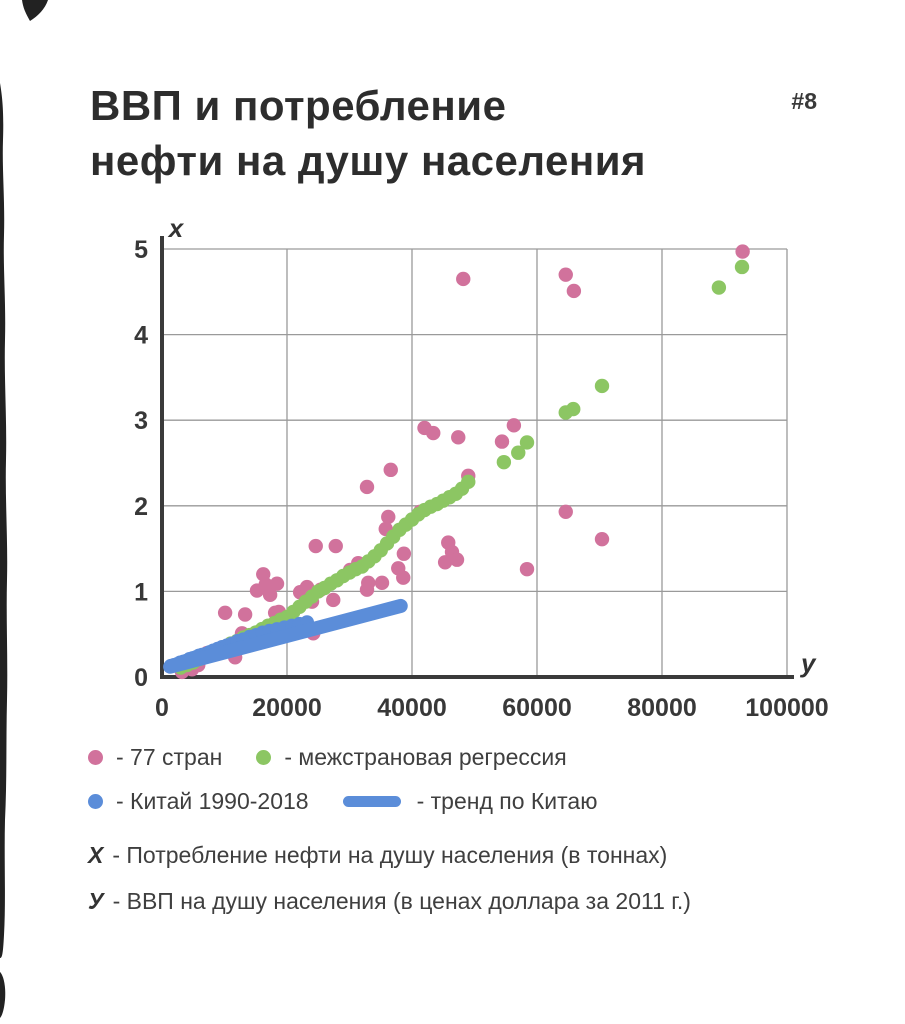 The height and width of the screenshot is (1024, 905). I want to click on x-tick-label: 80000, so click(662, 708).